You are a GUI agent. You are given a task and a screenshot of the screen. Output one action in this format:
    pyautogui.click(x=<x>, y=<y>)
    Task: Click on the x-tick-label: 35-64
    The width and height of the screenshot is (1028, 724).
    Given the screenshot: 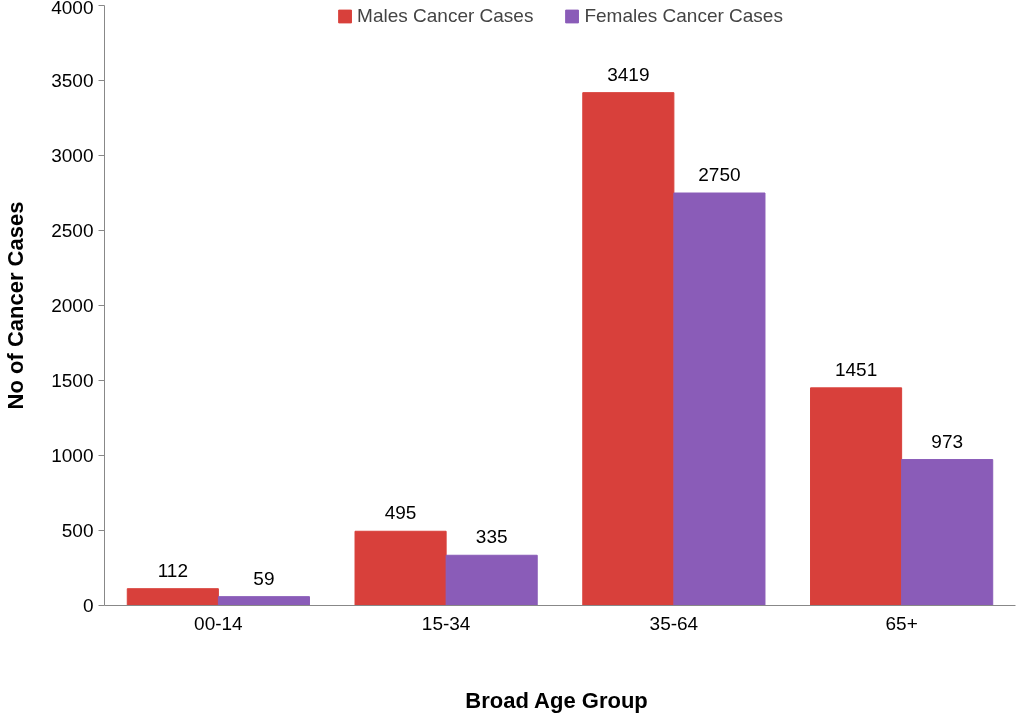 What is the action you would take?
    pyautogui.click(x=674, y=623)
    